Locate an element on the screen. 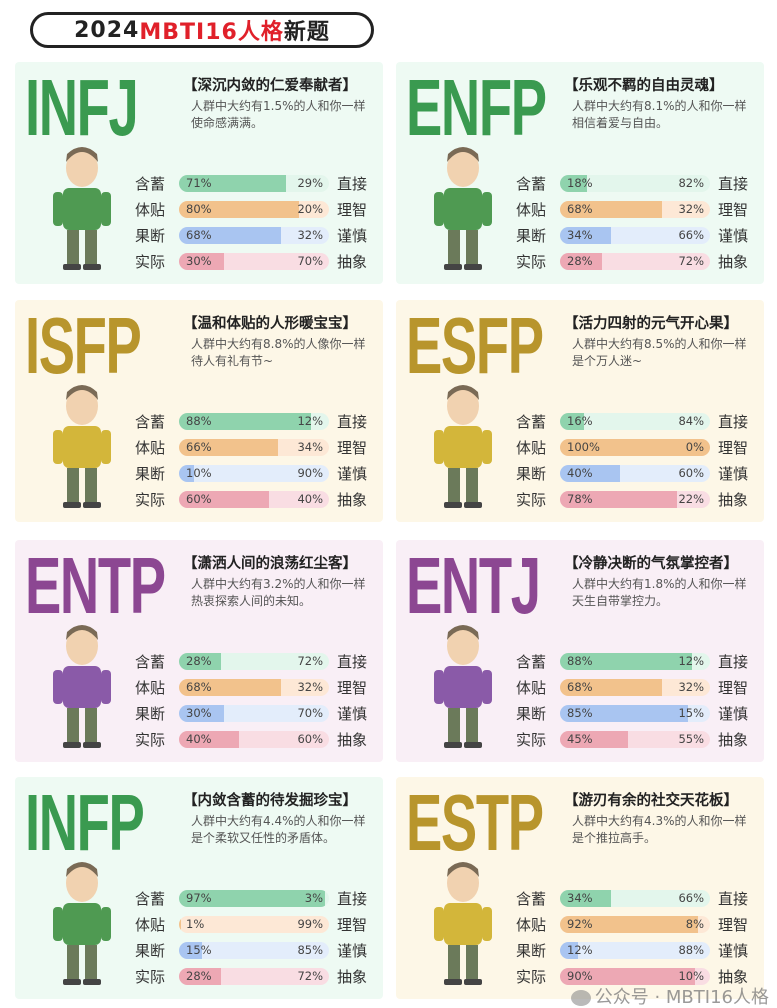 This screenshot has height=1008, width=777. trait-left-value: 78% is located at coordinates (580, 498).